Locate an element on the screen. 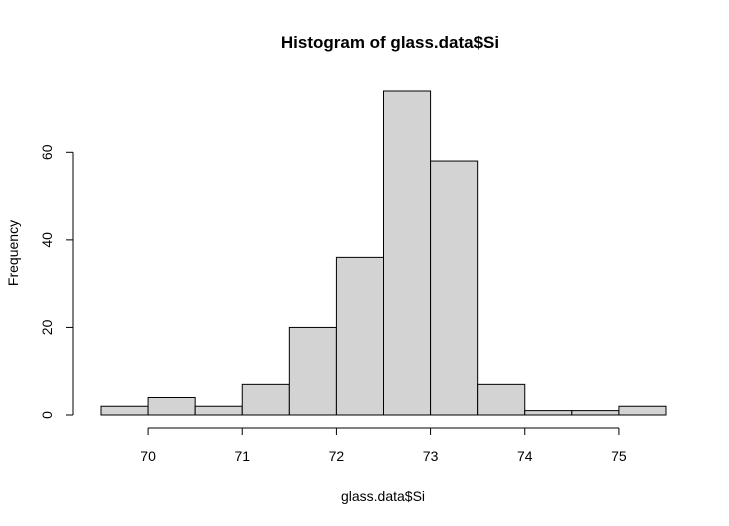  x-tick-label: 75 is located at coordinates (619, 456).